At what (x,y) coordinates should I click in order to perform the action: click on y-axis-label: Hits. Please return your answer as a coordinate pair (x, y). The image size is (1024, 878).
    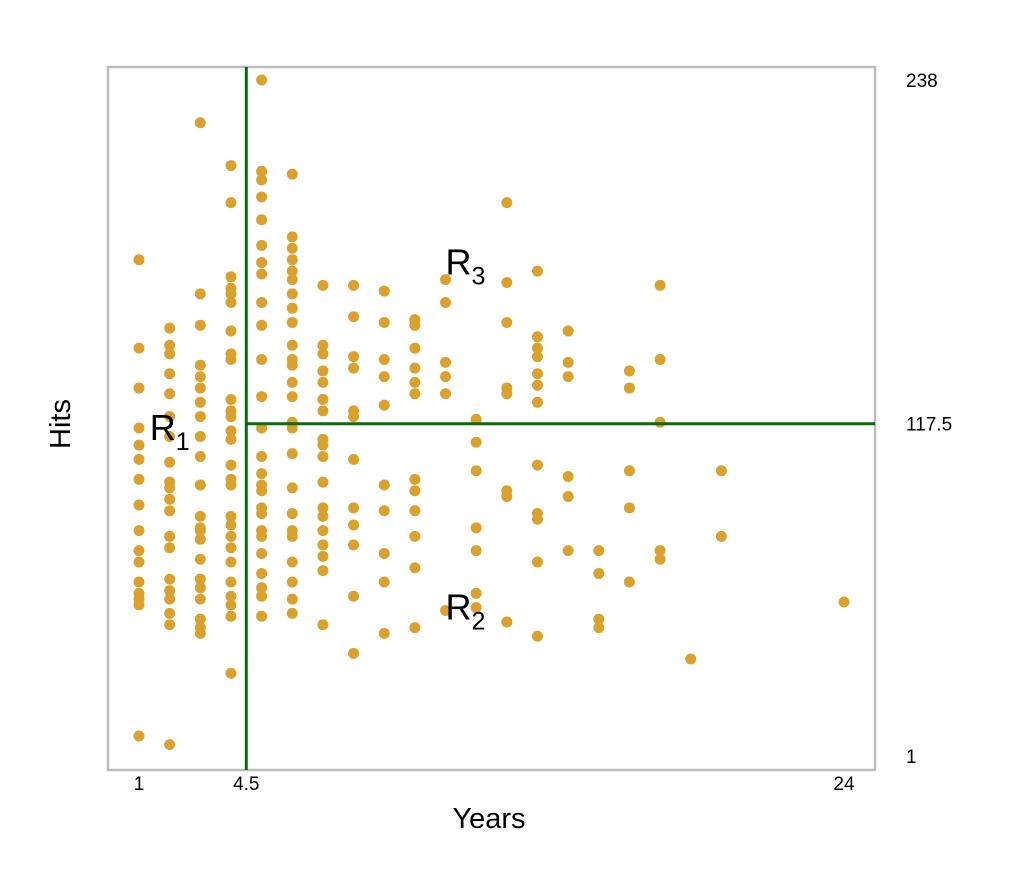
    Looking at the image, I should click on (61, 424).